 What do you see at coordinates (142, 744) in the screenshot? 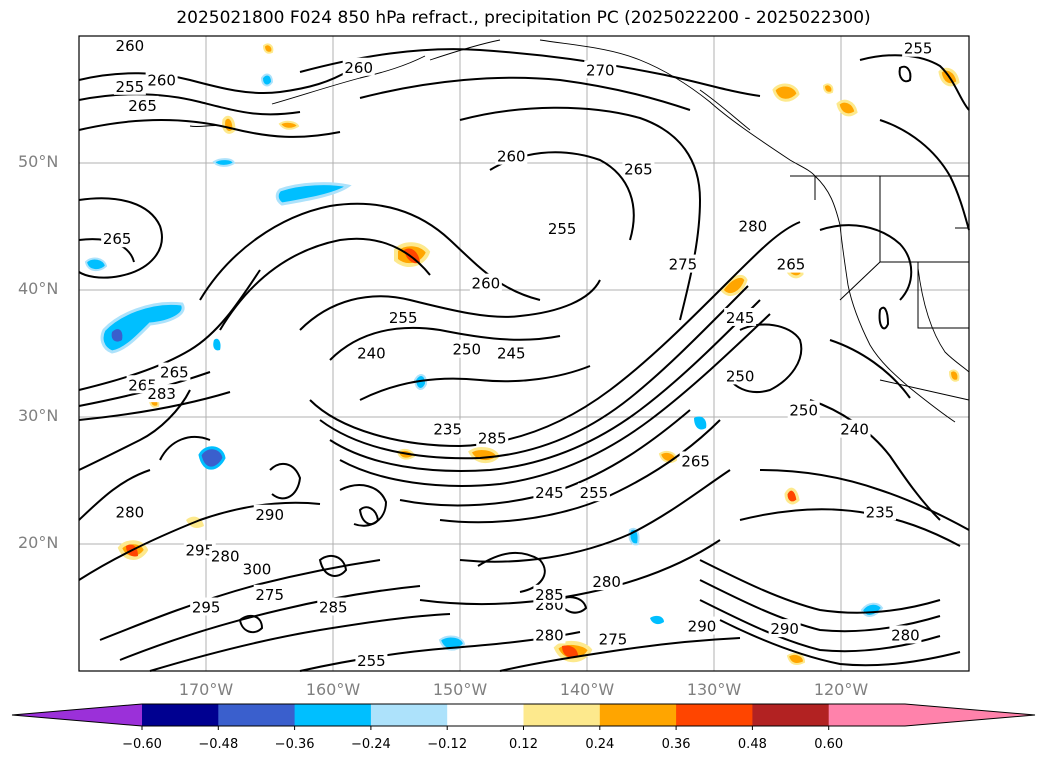
I see `colorbar-tick-label: −0.60` at bounding box center [142, 744].